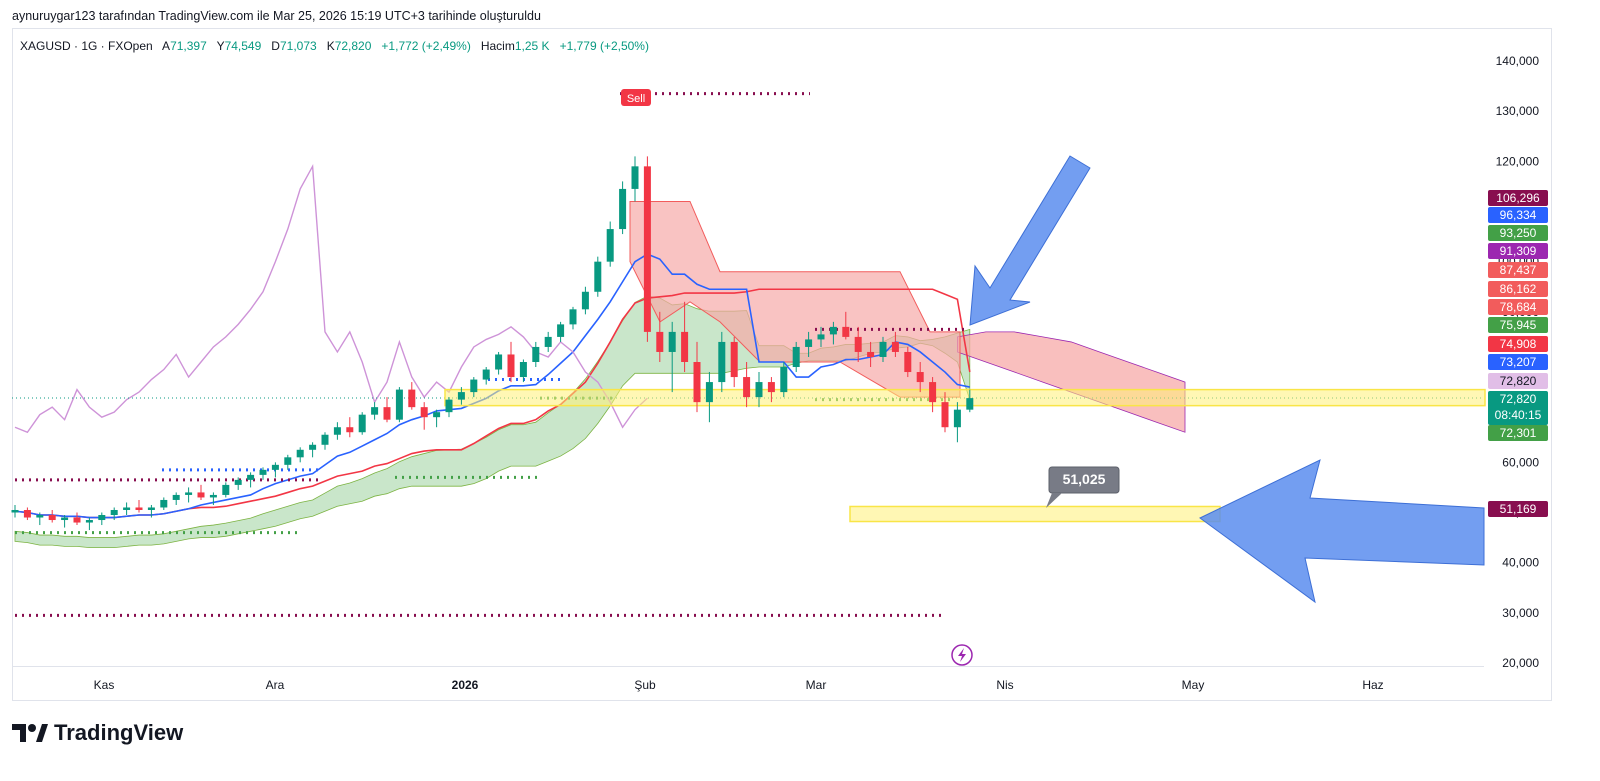  Describe the element at coordinates (1518, 161) in the screenshot. I see `y-tick-label: 120,000` at that location.